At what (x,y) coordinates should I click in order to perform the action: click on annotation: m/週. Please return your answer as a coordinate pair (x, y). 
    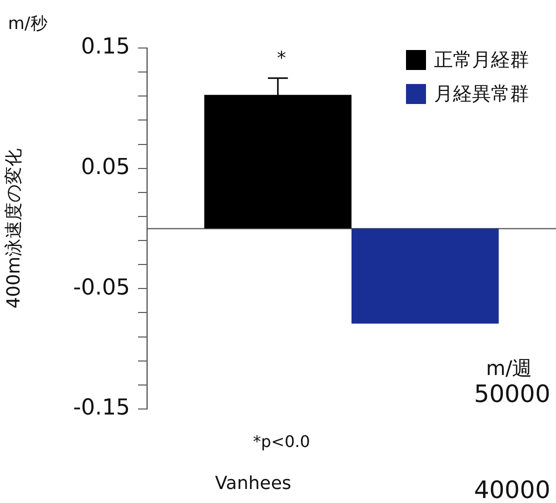
    Looking at the image, I should click on (509, 368).